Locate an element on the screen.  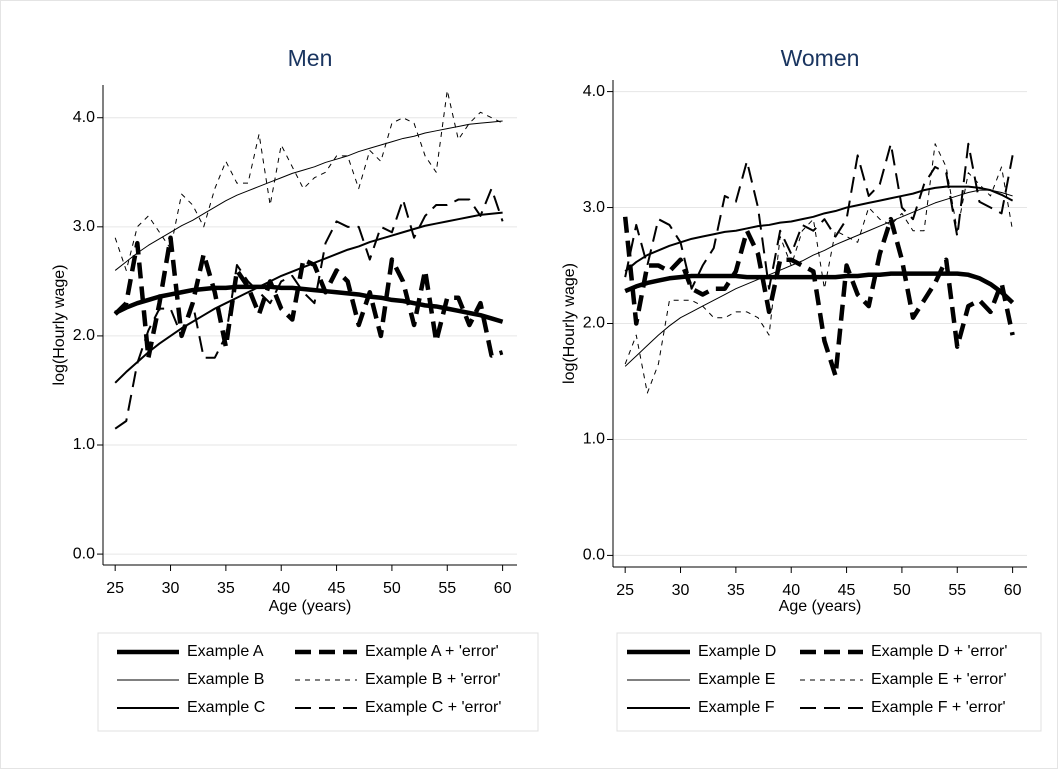
chart-title: Men is located at coordinates (310, 58).